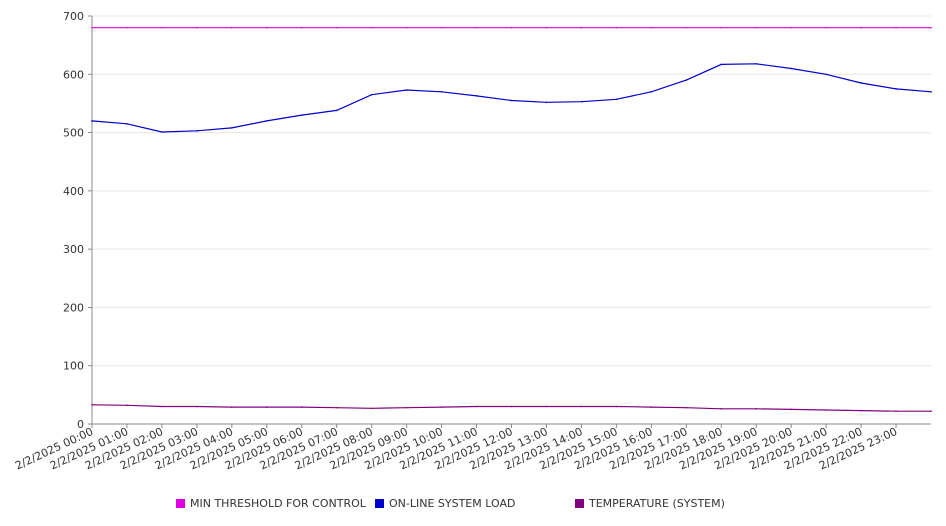 This screenshot has width=946, height=526. Describe the element at coordinates (452, 503) in the screenshot. I see `legend-label-system-load: ON-LINE SYSTEM LOAD` at that location.